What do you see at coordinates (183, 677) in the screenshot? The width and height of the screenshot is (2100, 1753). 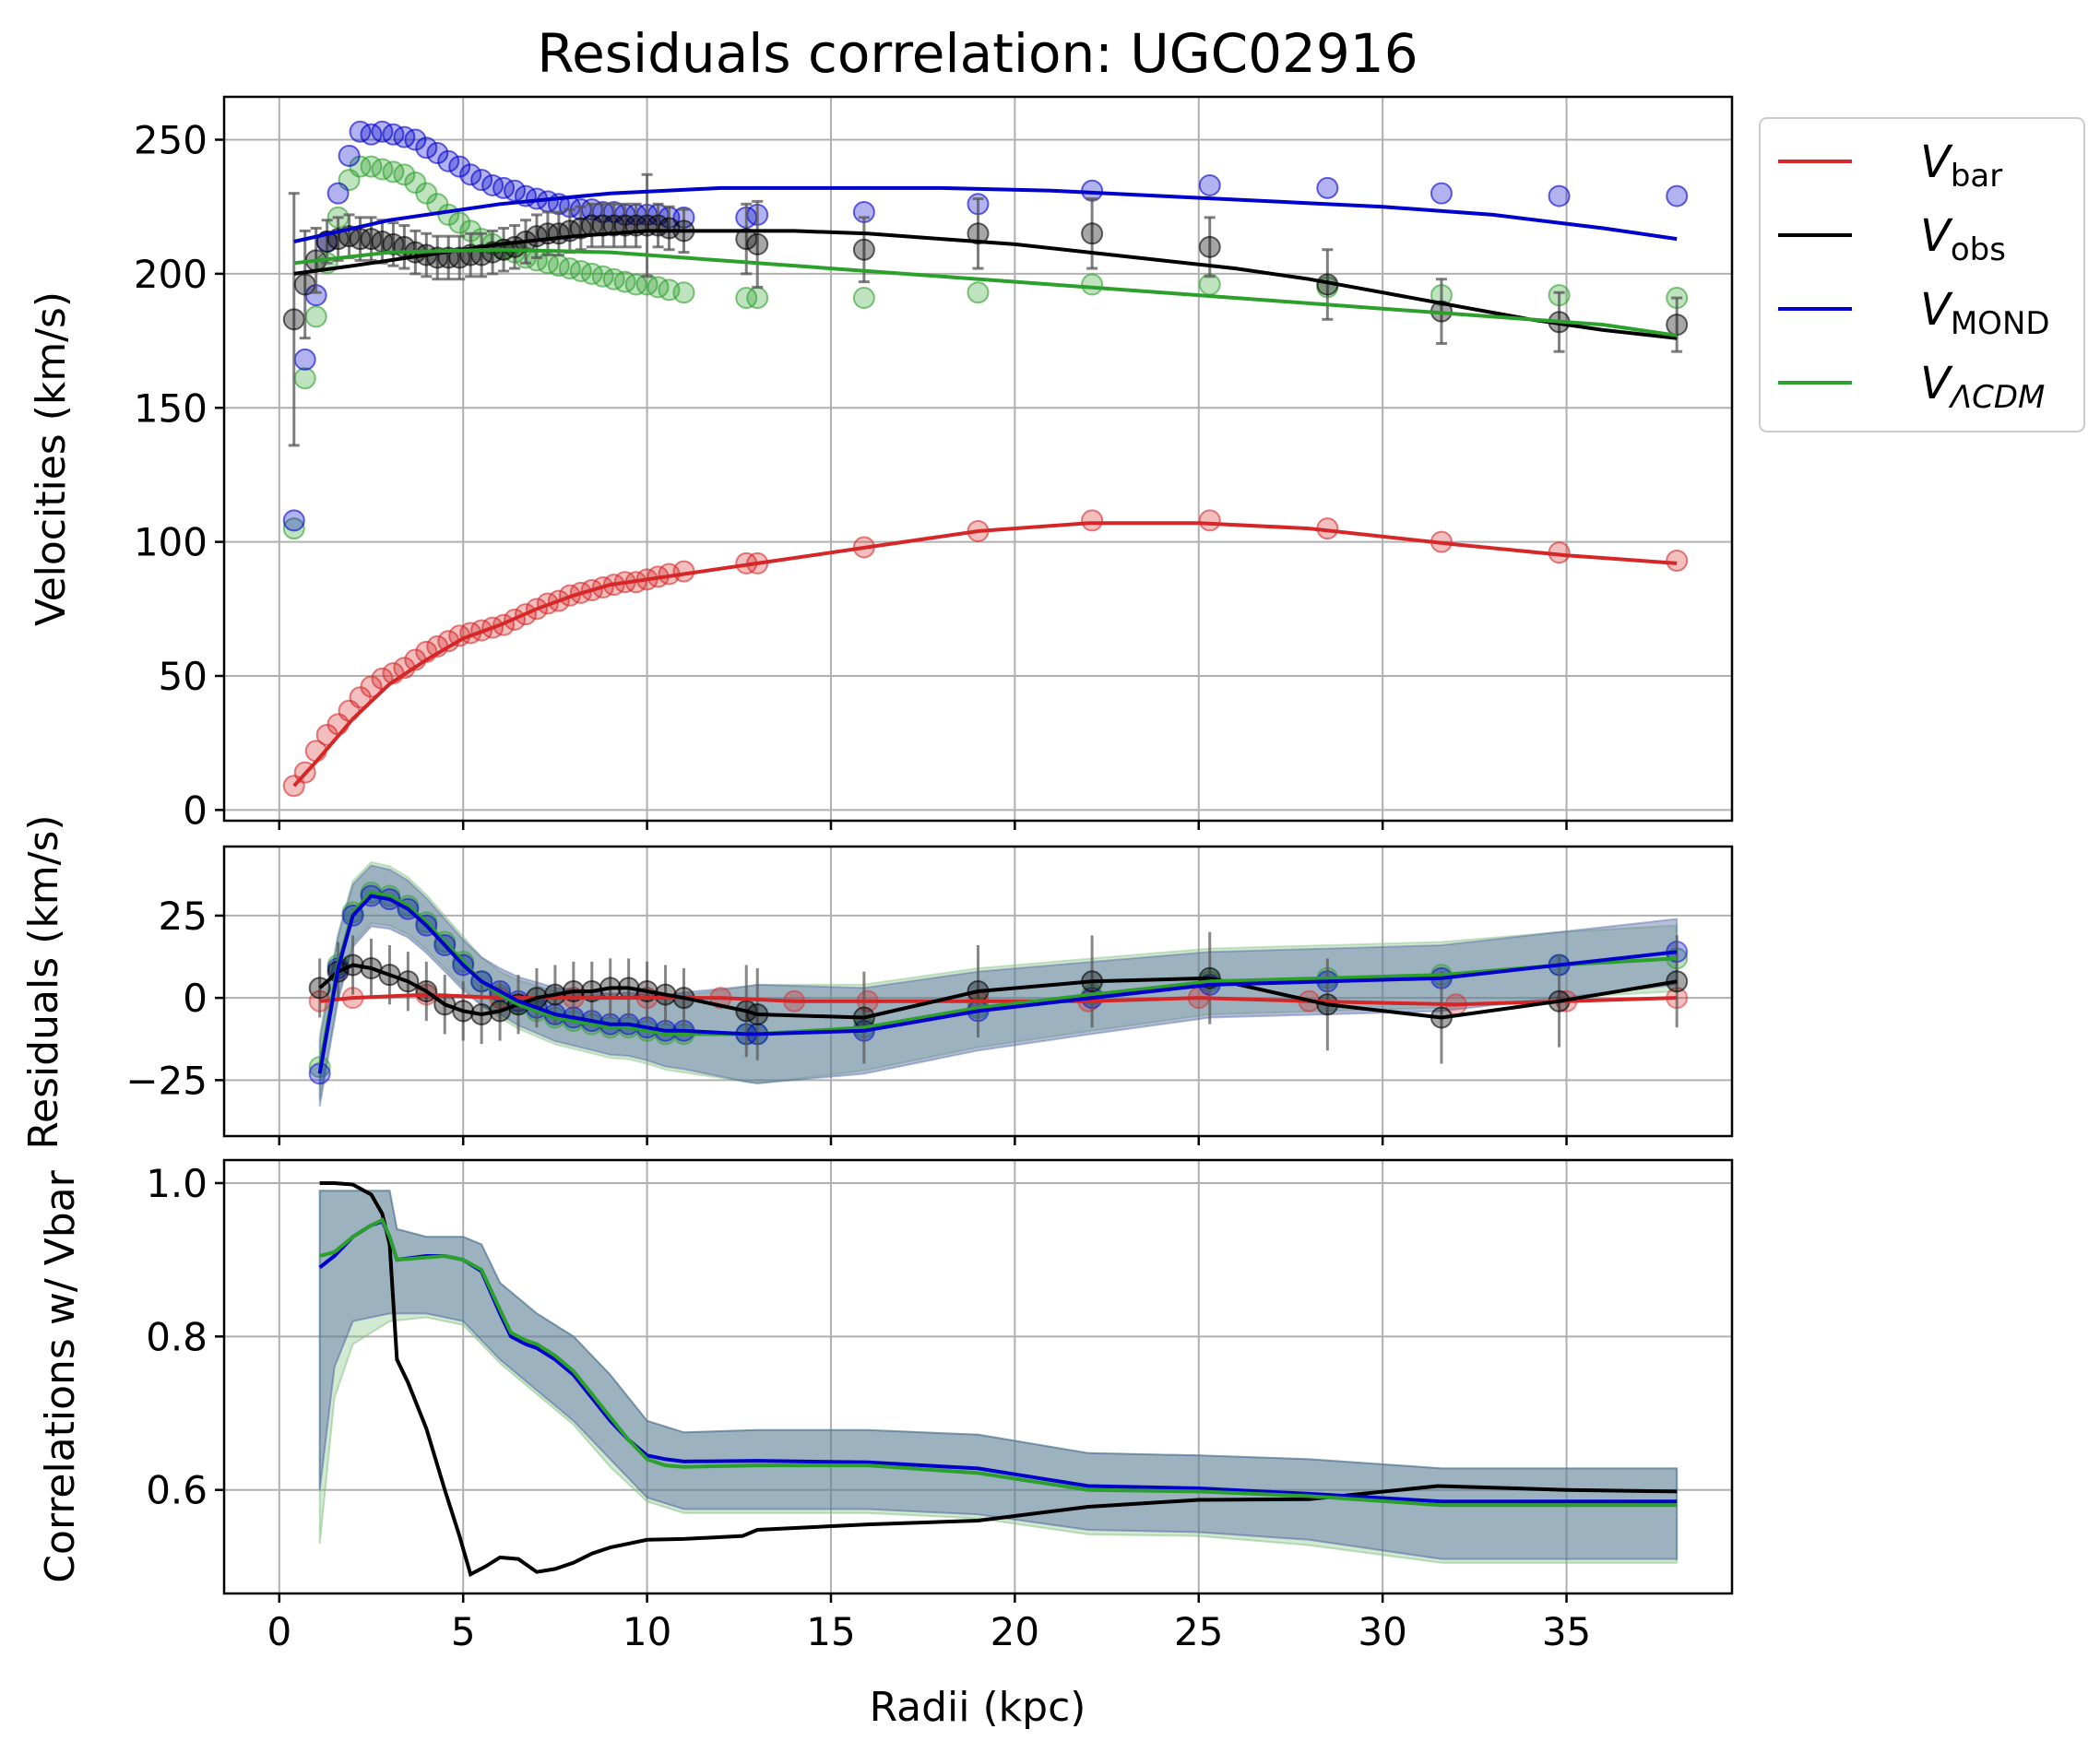 I see `y-tick-label: 50` at bounding box center [183, 677].